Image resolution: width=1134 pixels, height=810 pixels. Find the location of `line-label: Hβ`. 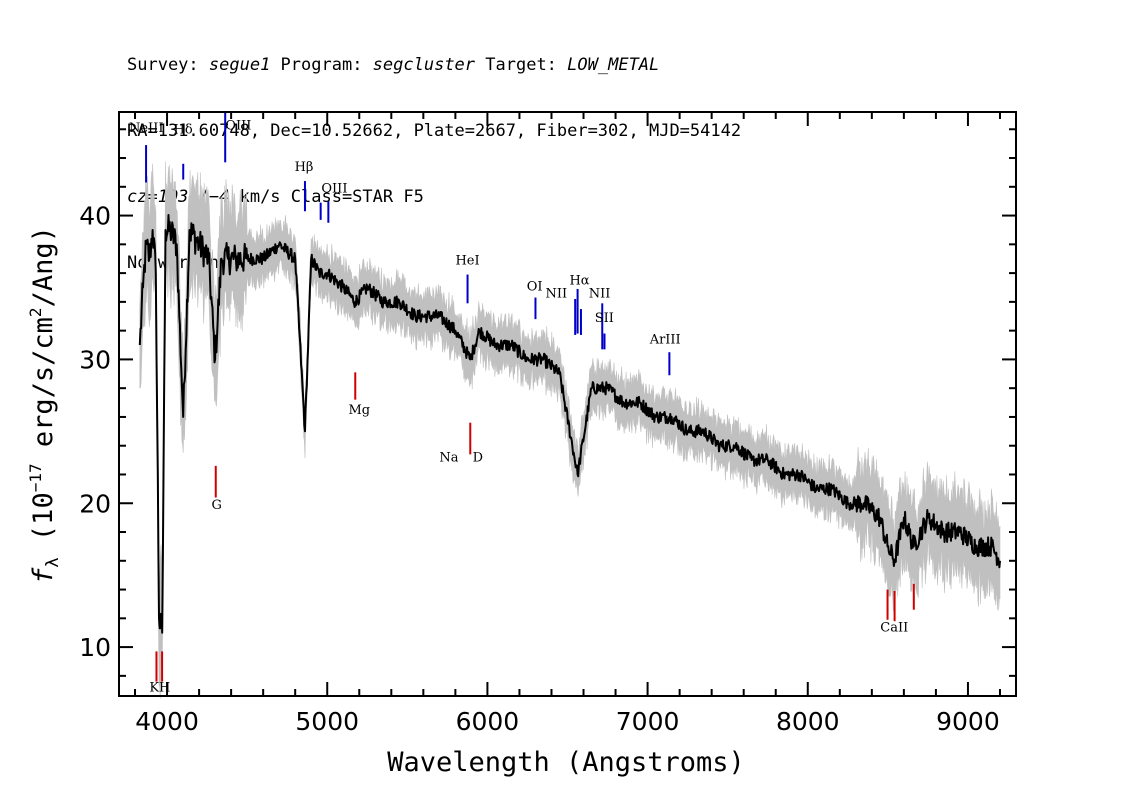

line-label: Hβ is located at coordinates (304, 167).